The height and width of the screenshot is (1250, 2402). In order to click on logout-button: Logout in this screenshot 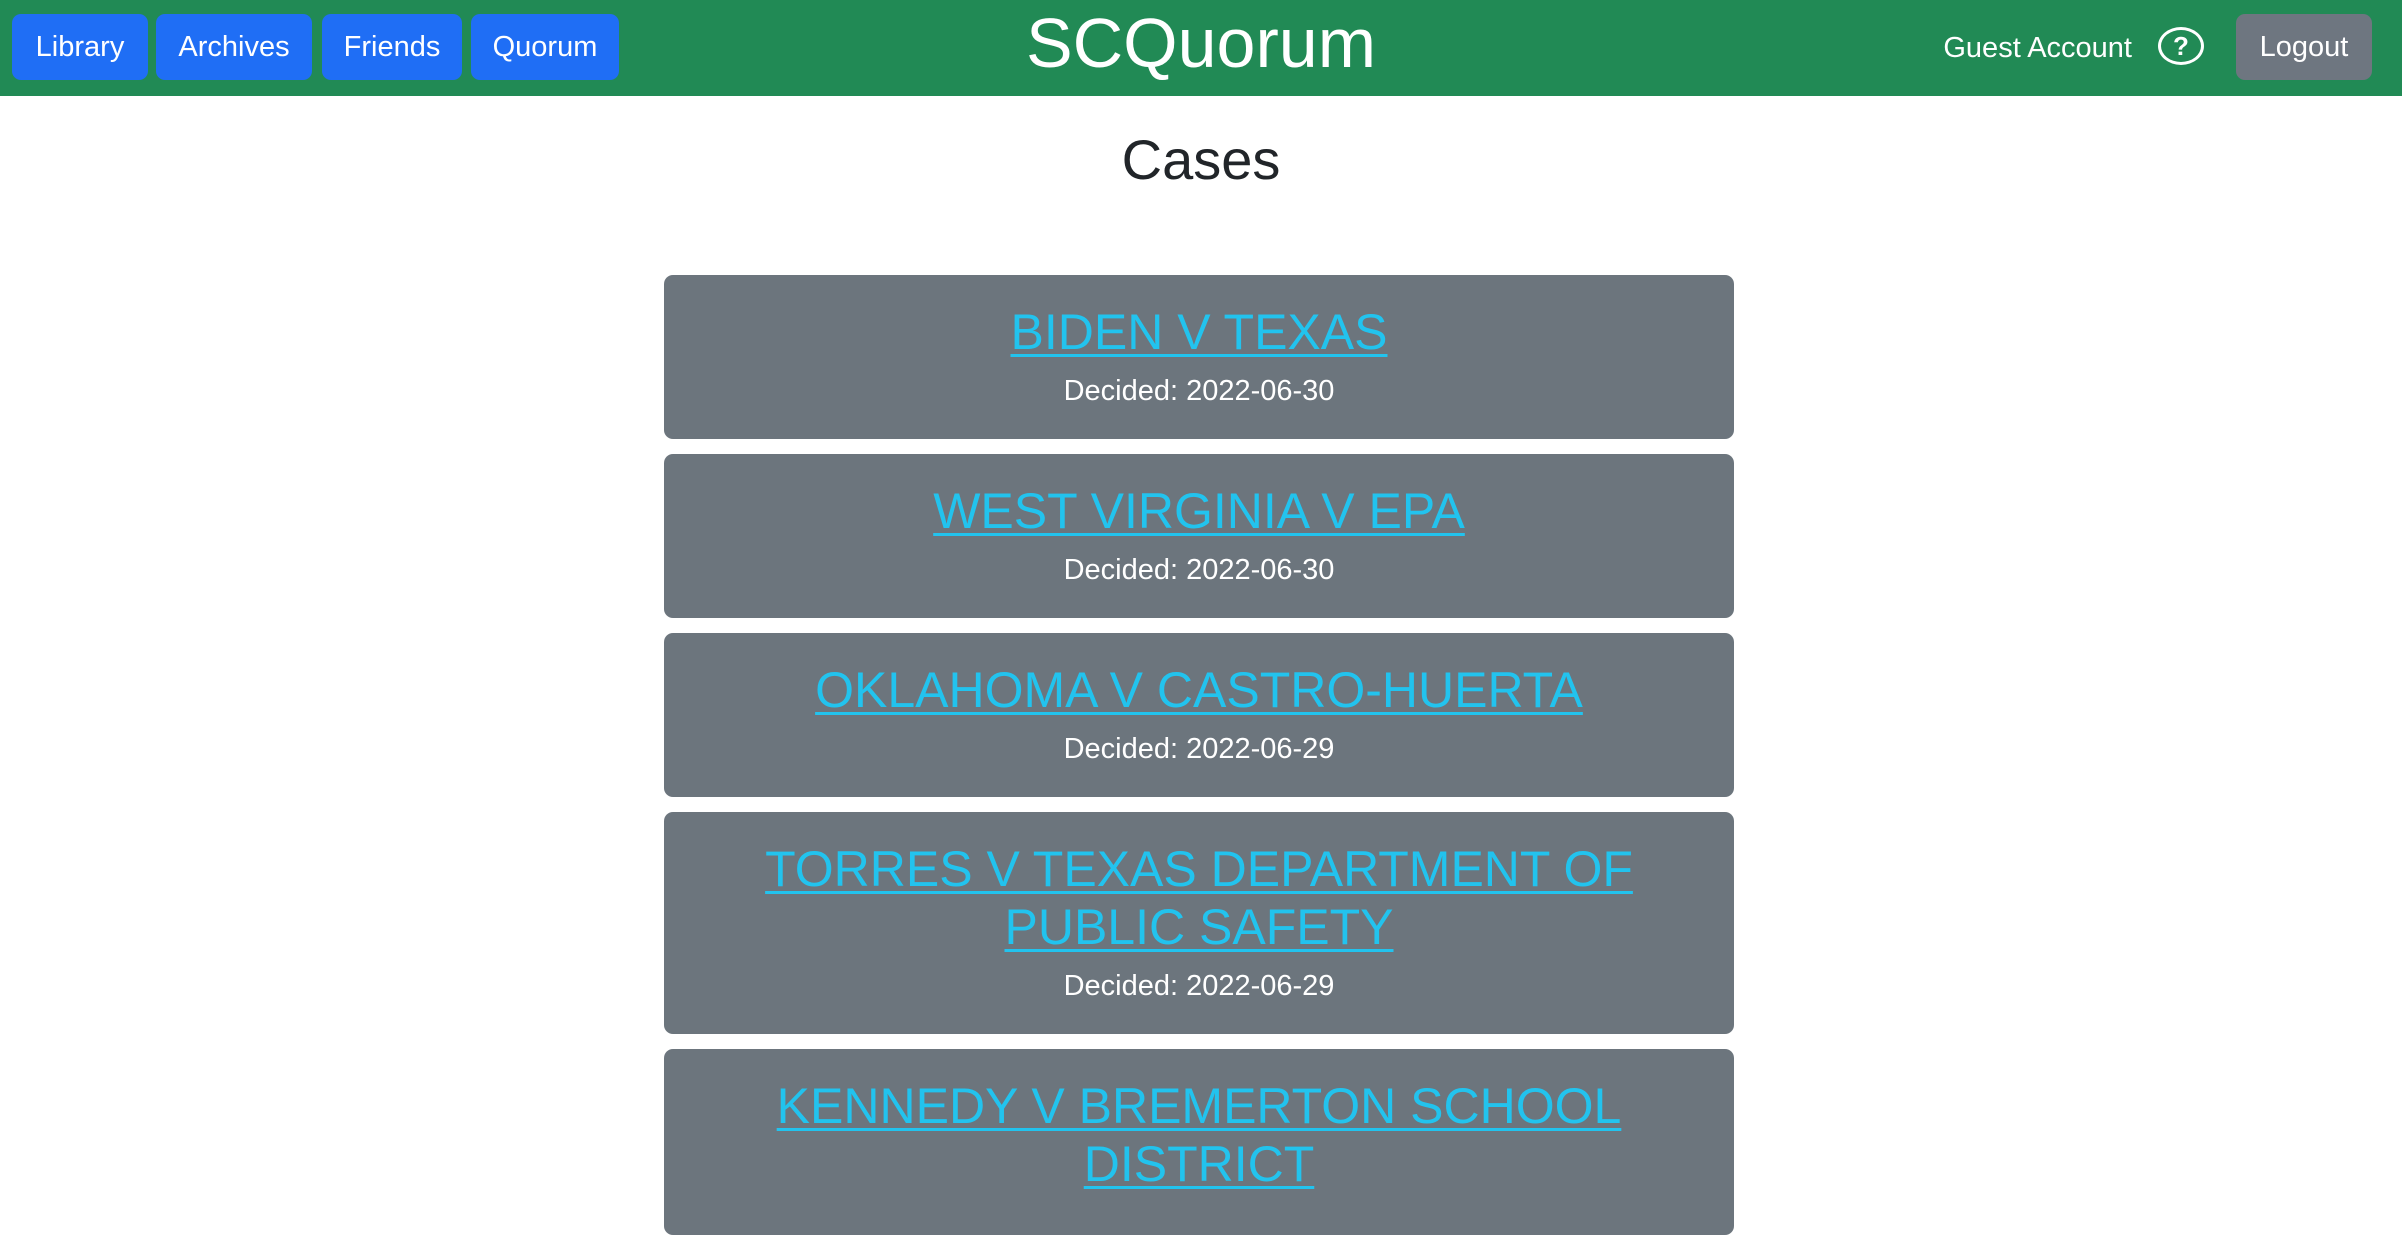, I will do `click(2304, 47)`.